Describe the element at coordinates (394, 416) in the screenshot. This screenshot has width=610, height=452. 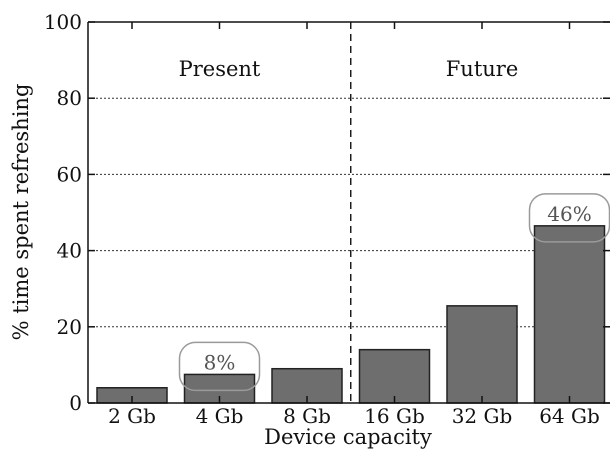
I see `x-tick-label: 16 Gb` at that location.